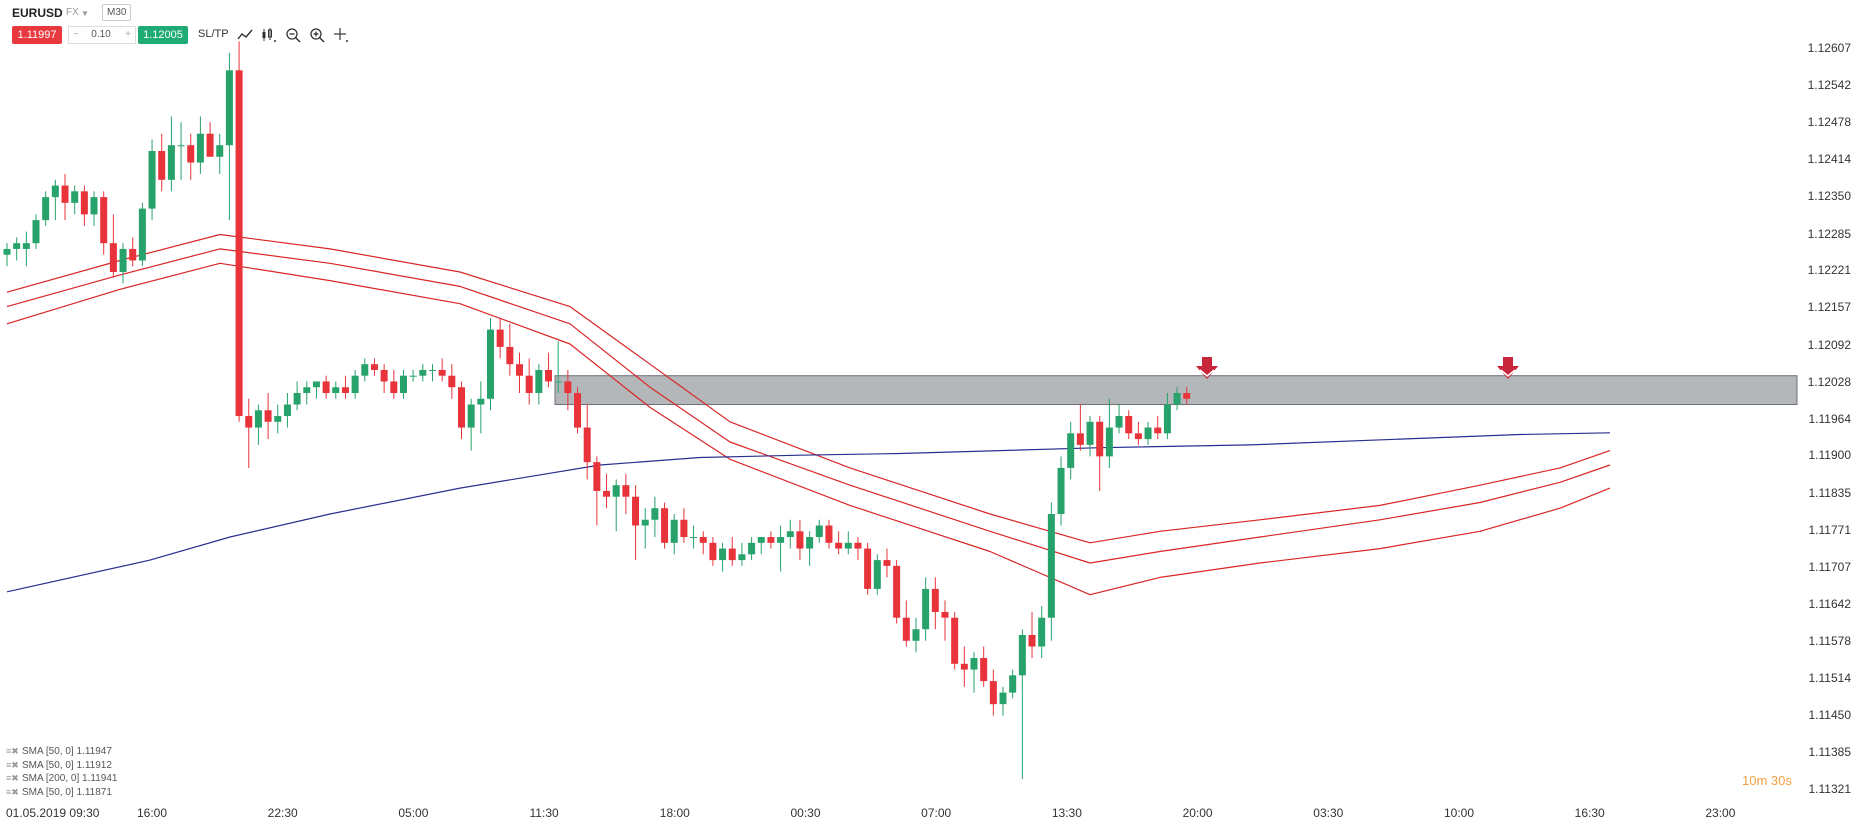  What do you see at coordinates (117, 12) in the screenshot?
I see `timeframe-select: M30` at bounding box center [117, 12].